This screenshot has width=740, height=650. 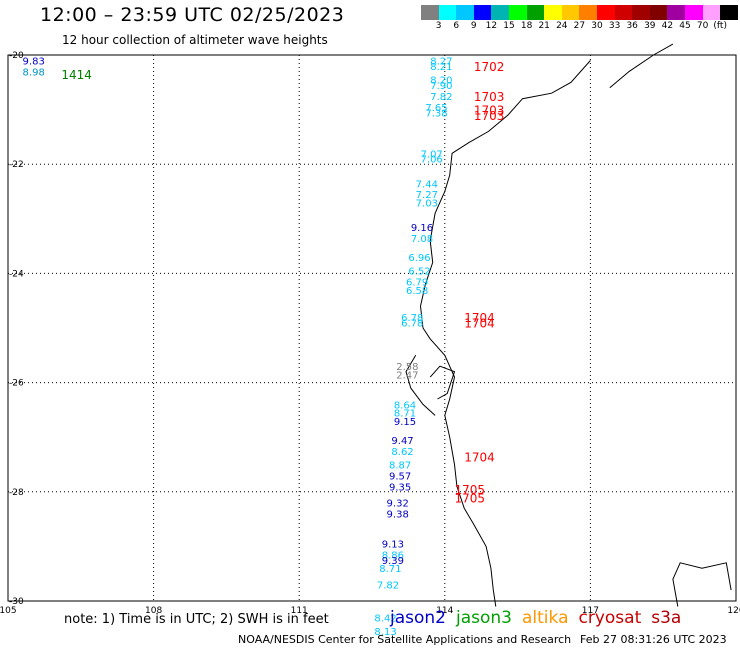 I want to click on wave-height-label: 6.58, so click(x=417, y=291).